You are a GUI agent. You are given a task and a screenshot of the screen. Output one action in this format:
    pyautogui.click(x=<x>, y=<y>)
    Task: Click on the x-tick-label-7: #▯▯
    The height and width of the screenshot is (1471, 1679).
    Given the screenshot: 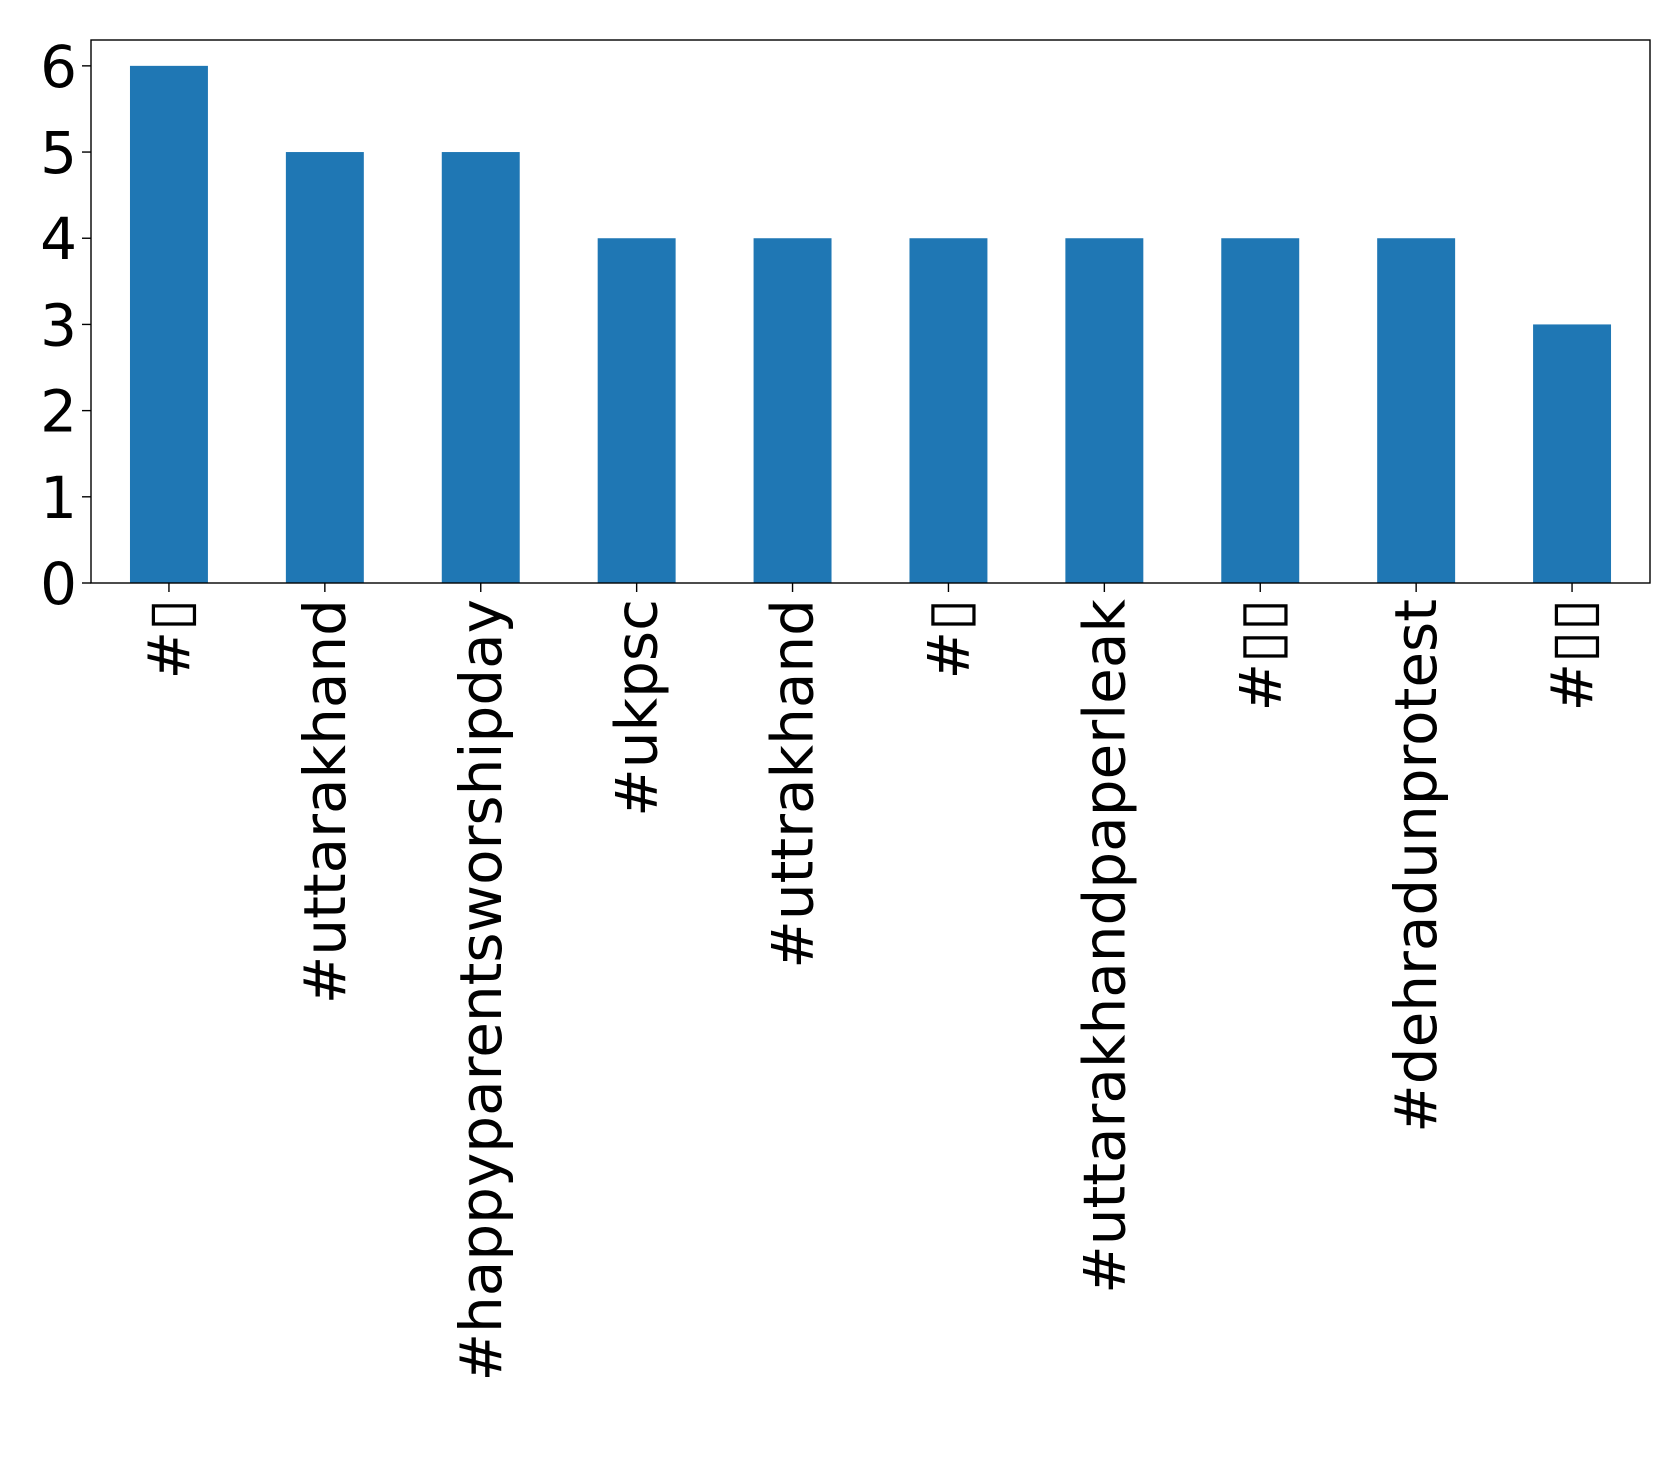 What is the action you would take?
    pyautogui.click(x=1260, y=655)
    